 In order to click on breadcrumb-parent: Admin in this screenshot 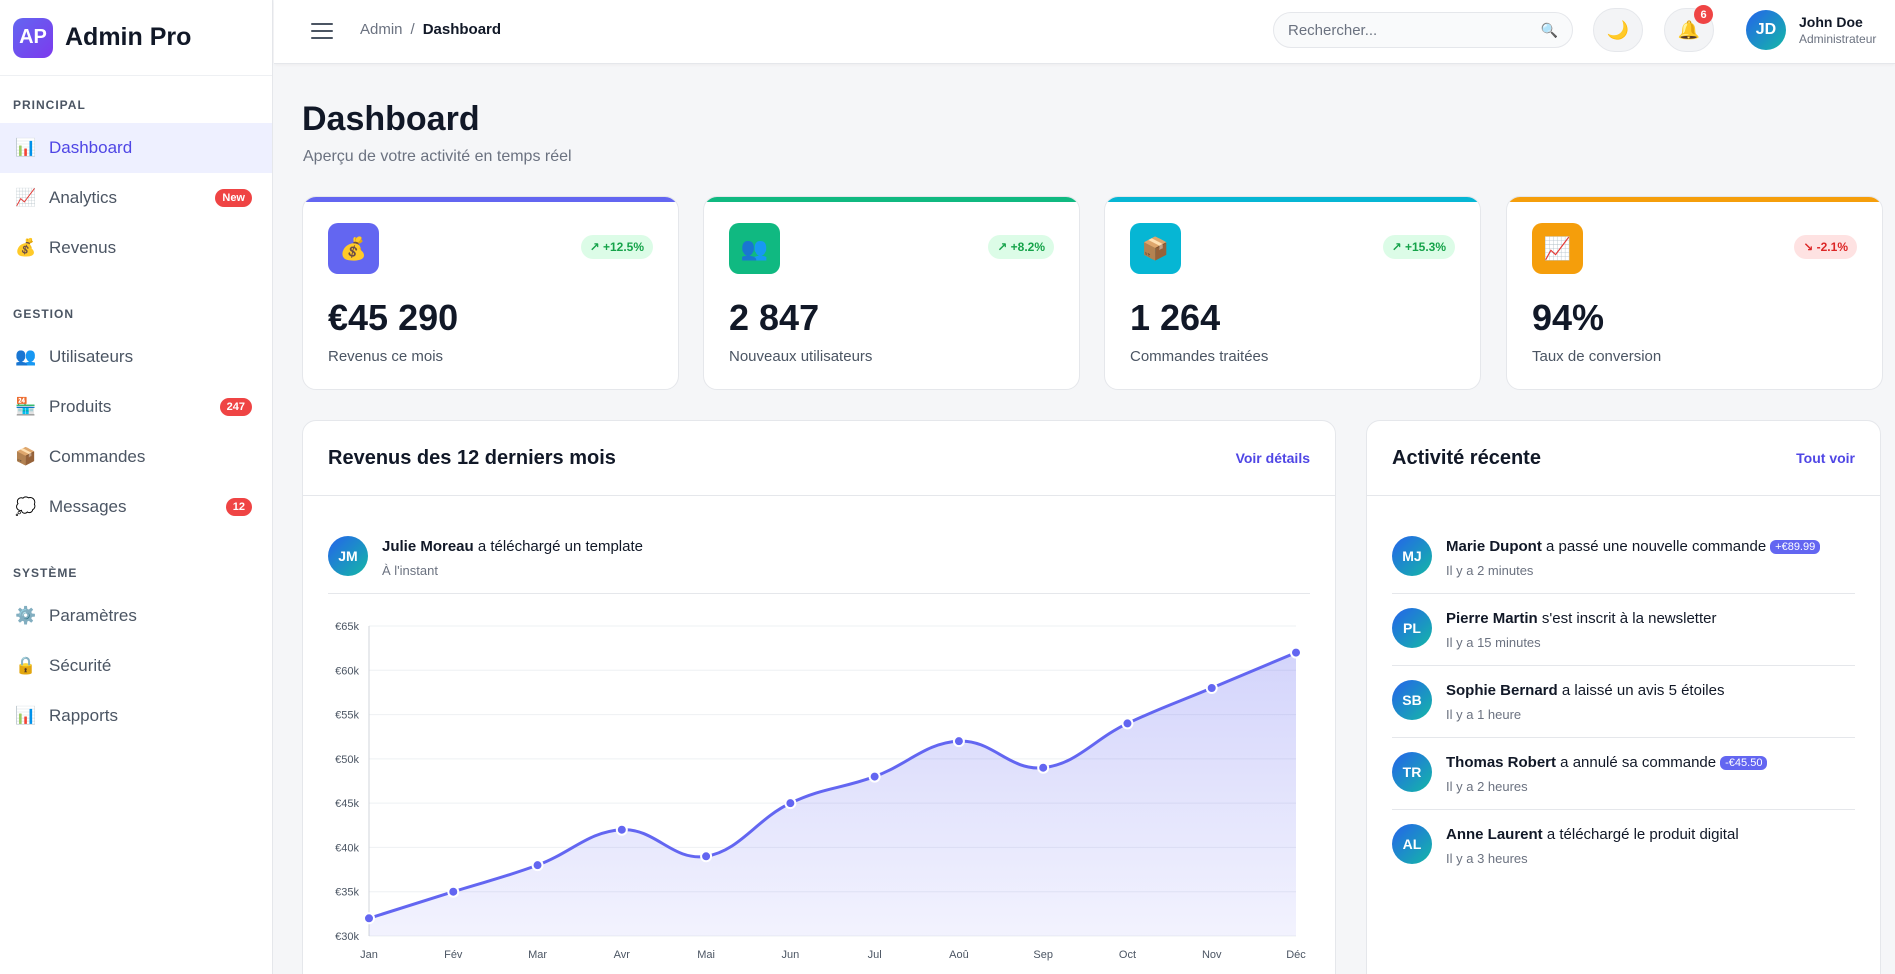, I will do `click(381, 29)`.